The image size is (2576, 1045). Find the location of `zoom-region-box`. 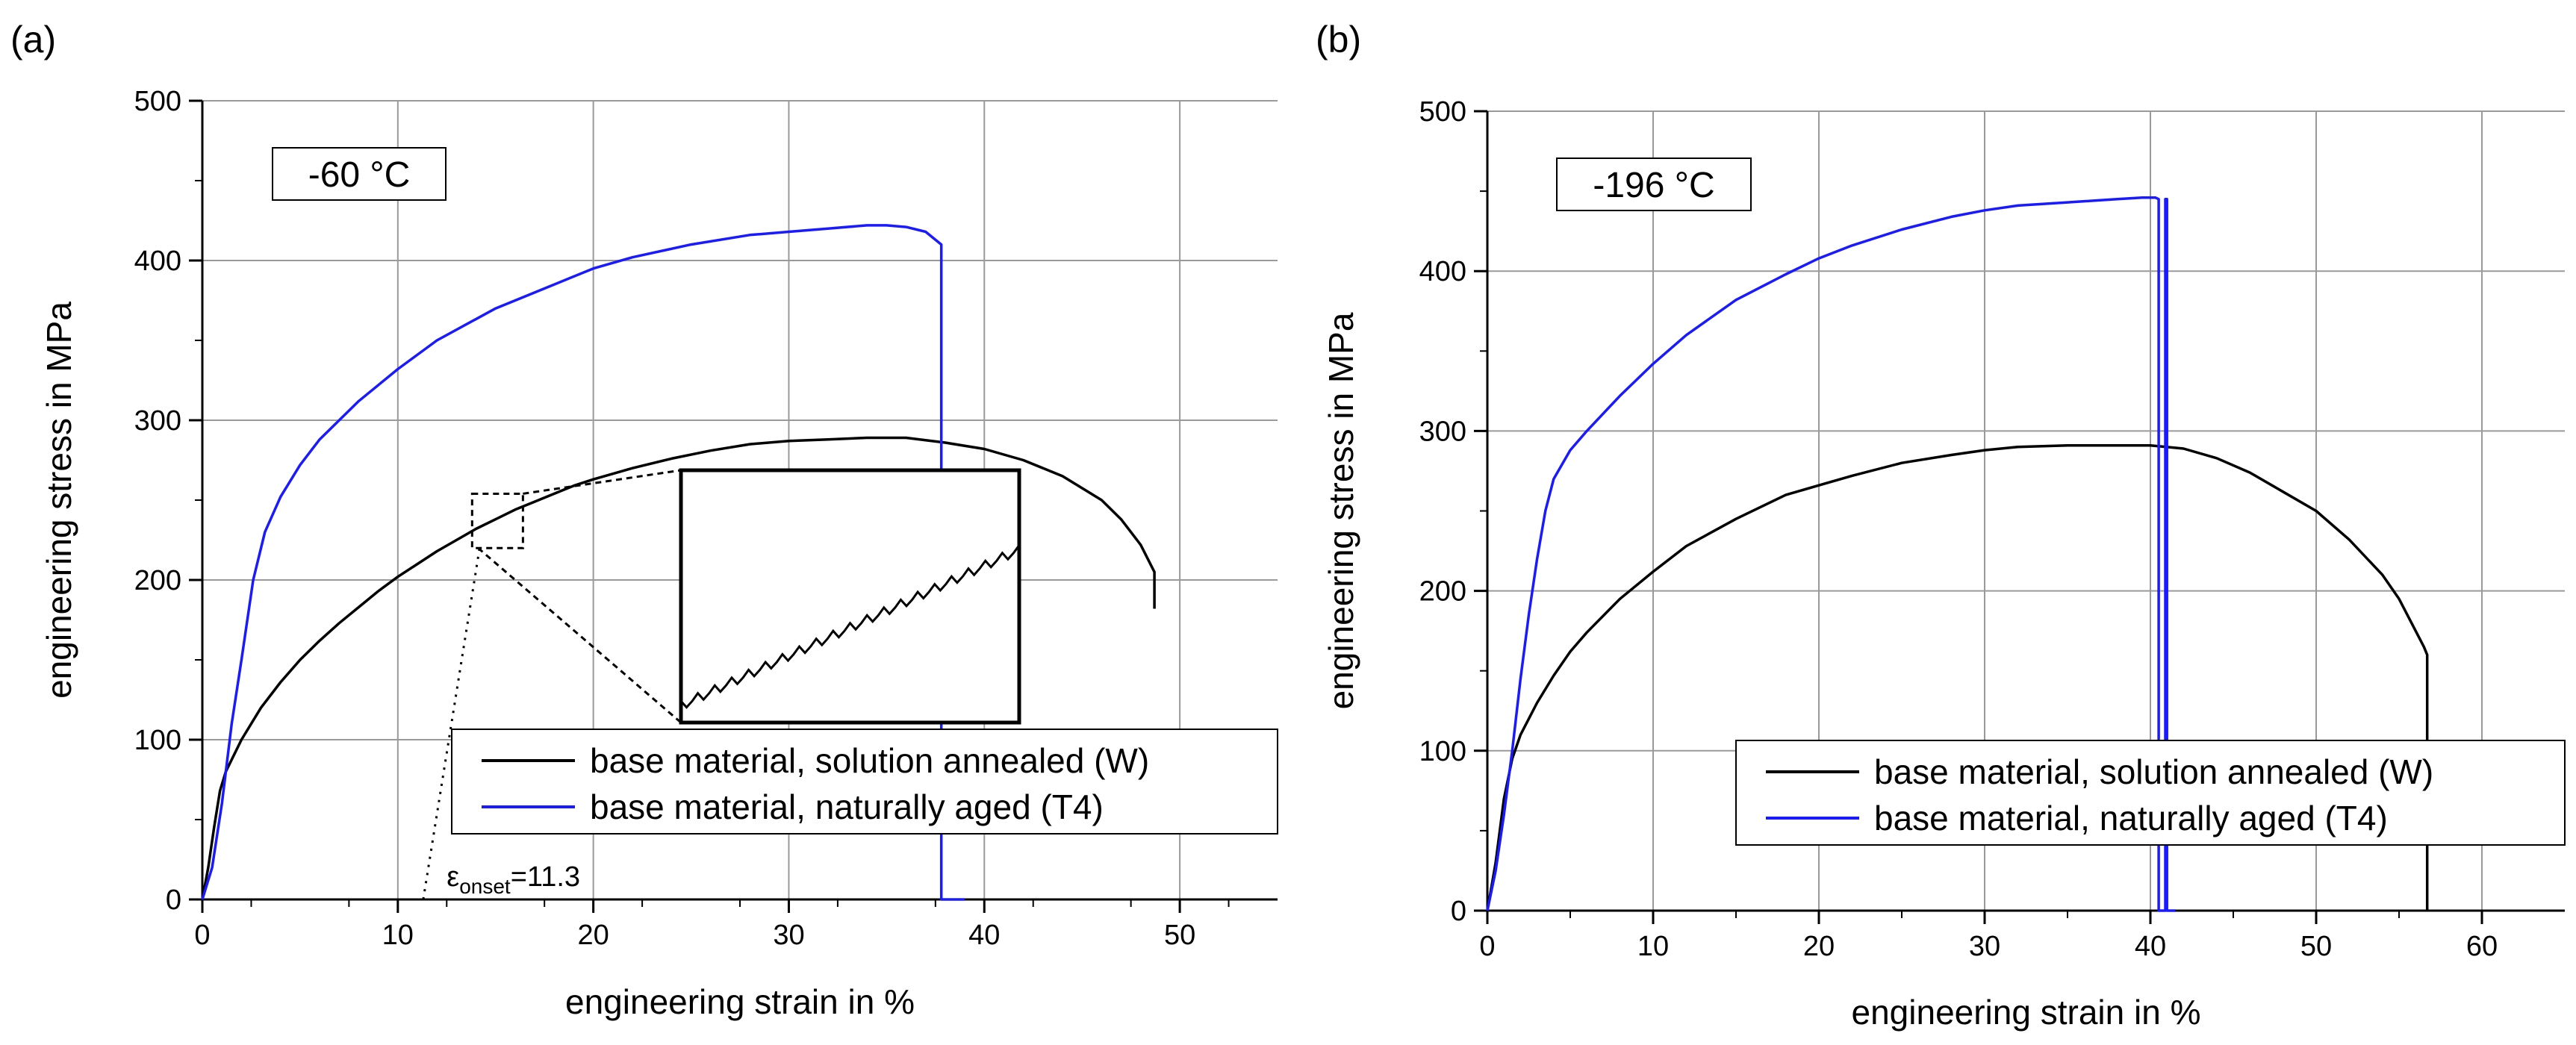

zoom-region-box is located at coordinates (497, 520).